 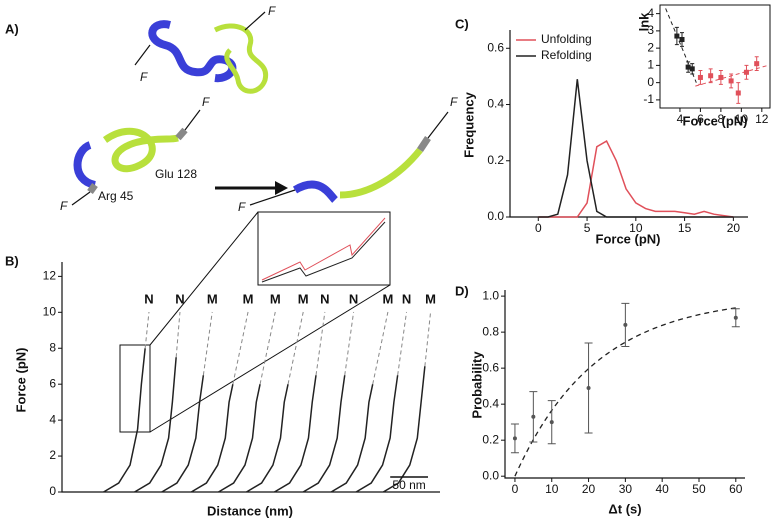 I want to click on residue-label: Arg 45, so click(x=116, y=196).